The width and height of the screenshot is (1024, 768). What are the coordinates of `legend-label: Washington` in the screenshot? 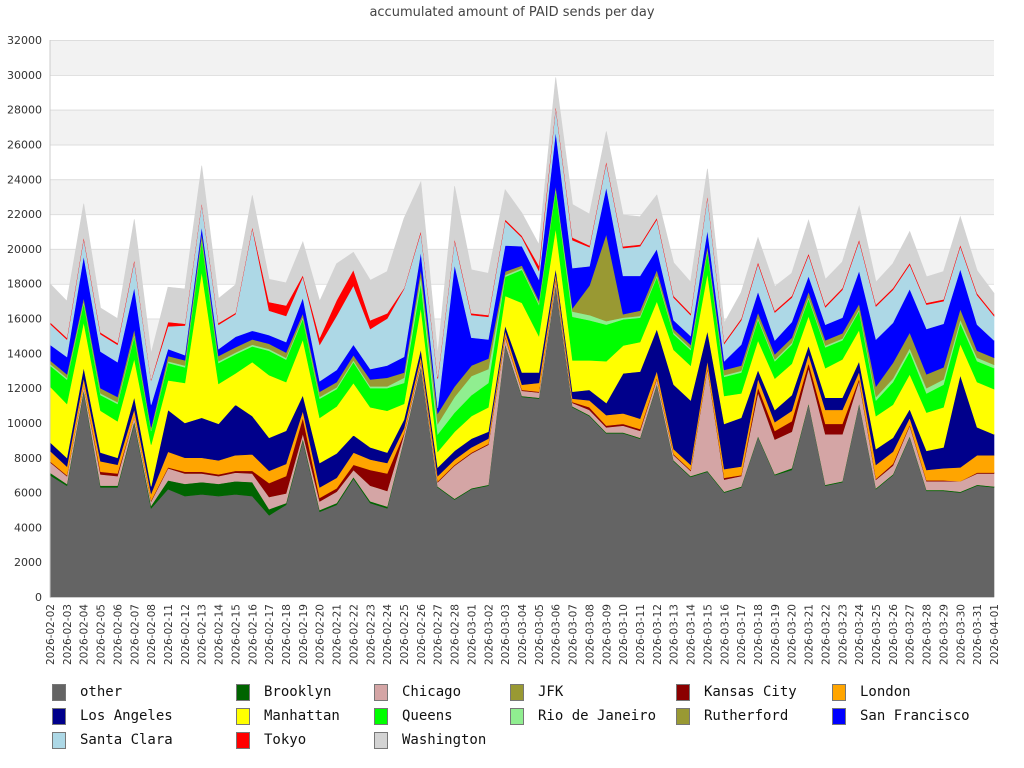 It's located at (444, 740).